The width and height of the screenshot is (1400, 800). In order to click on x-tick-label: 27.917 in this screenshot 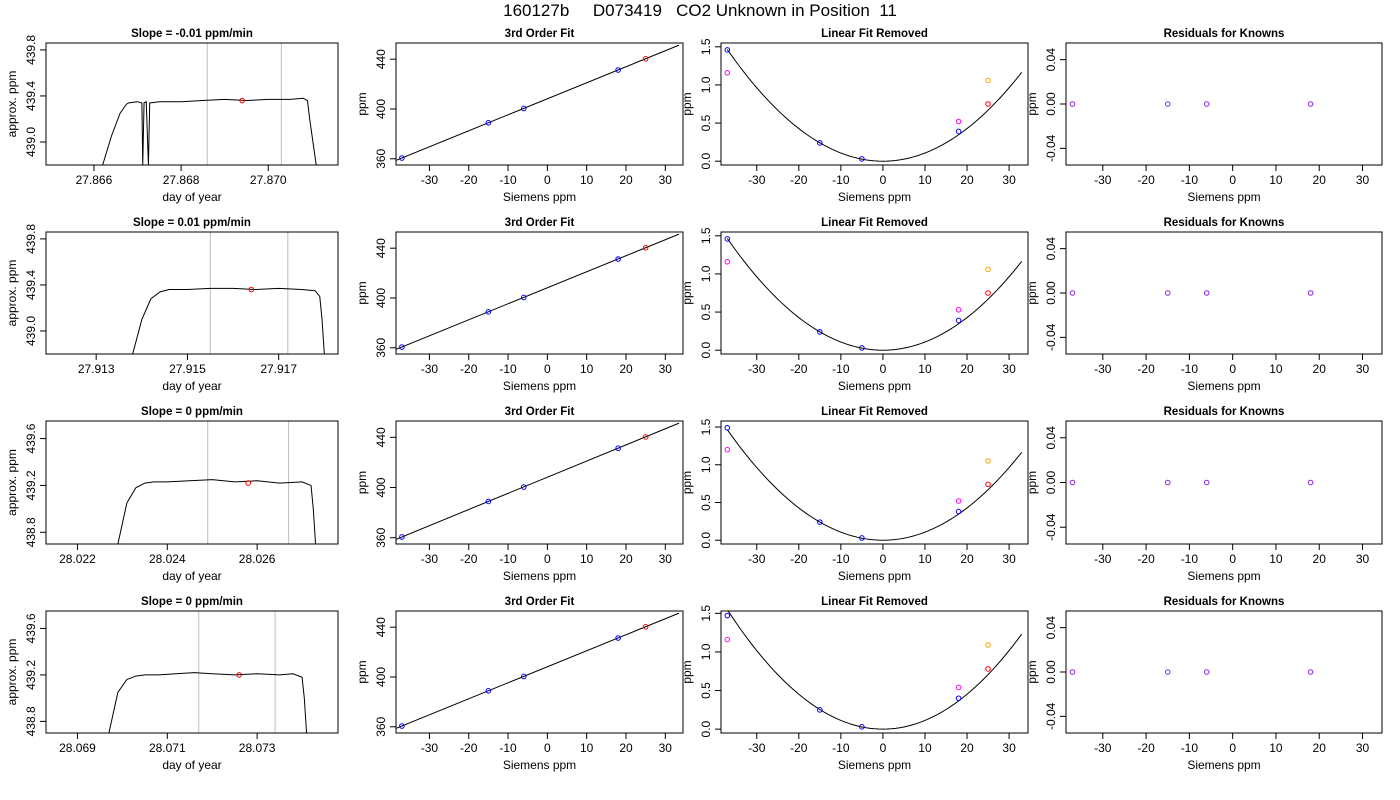, I will do `click(278, 369)`.